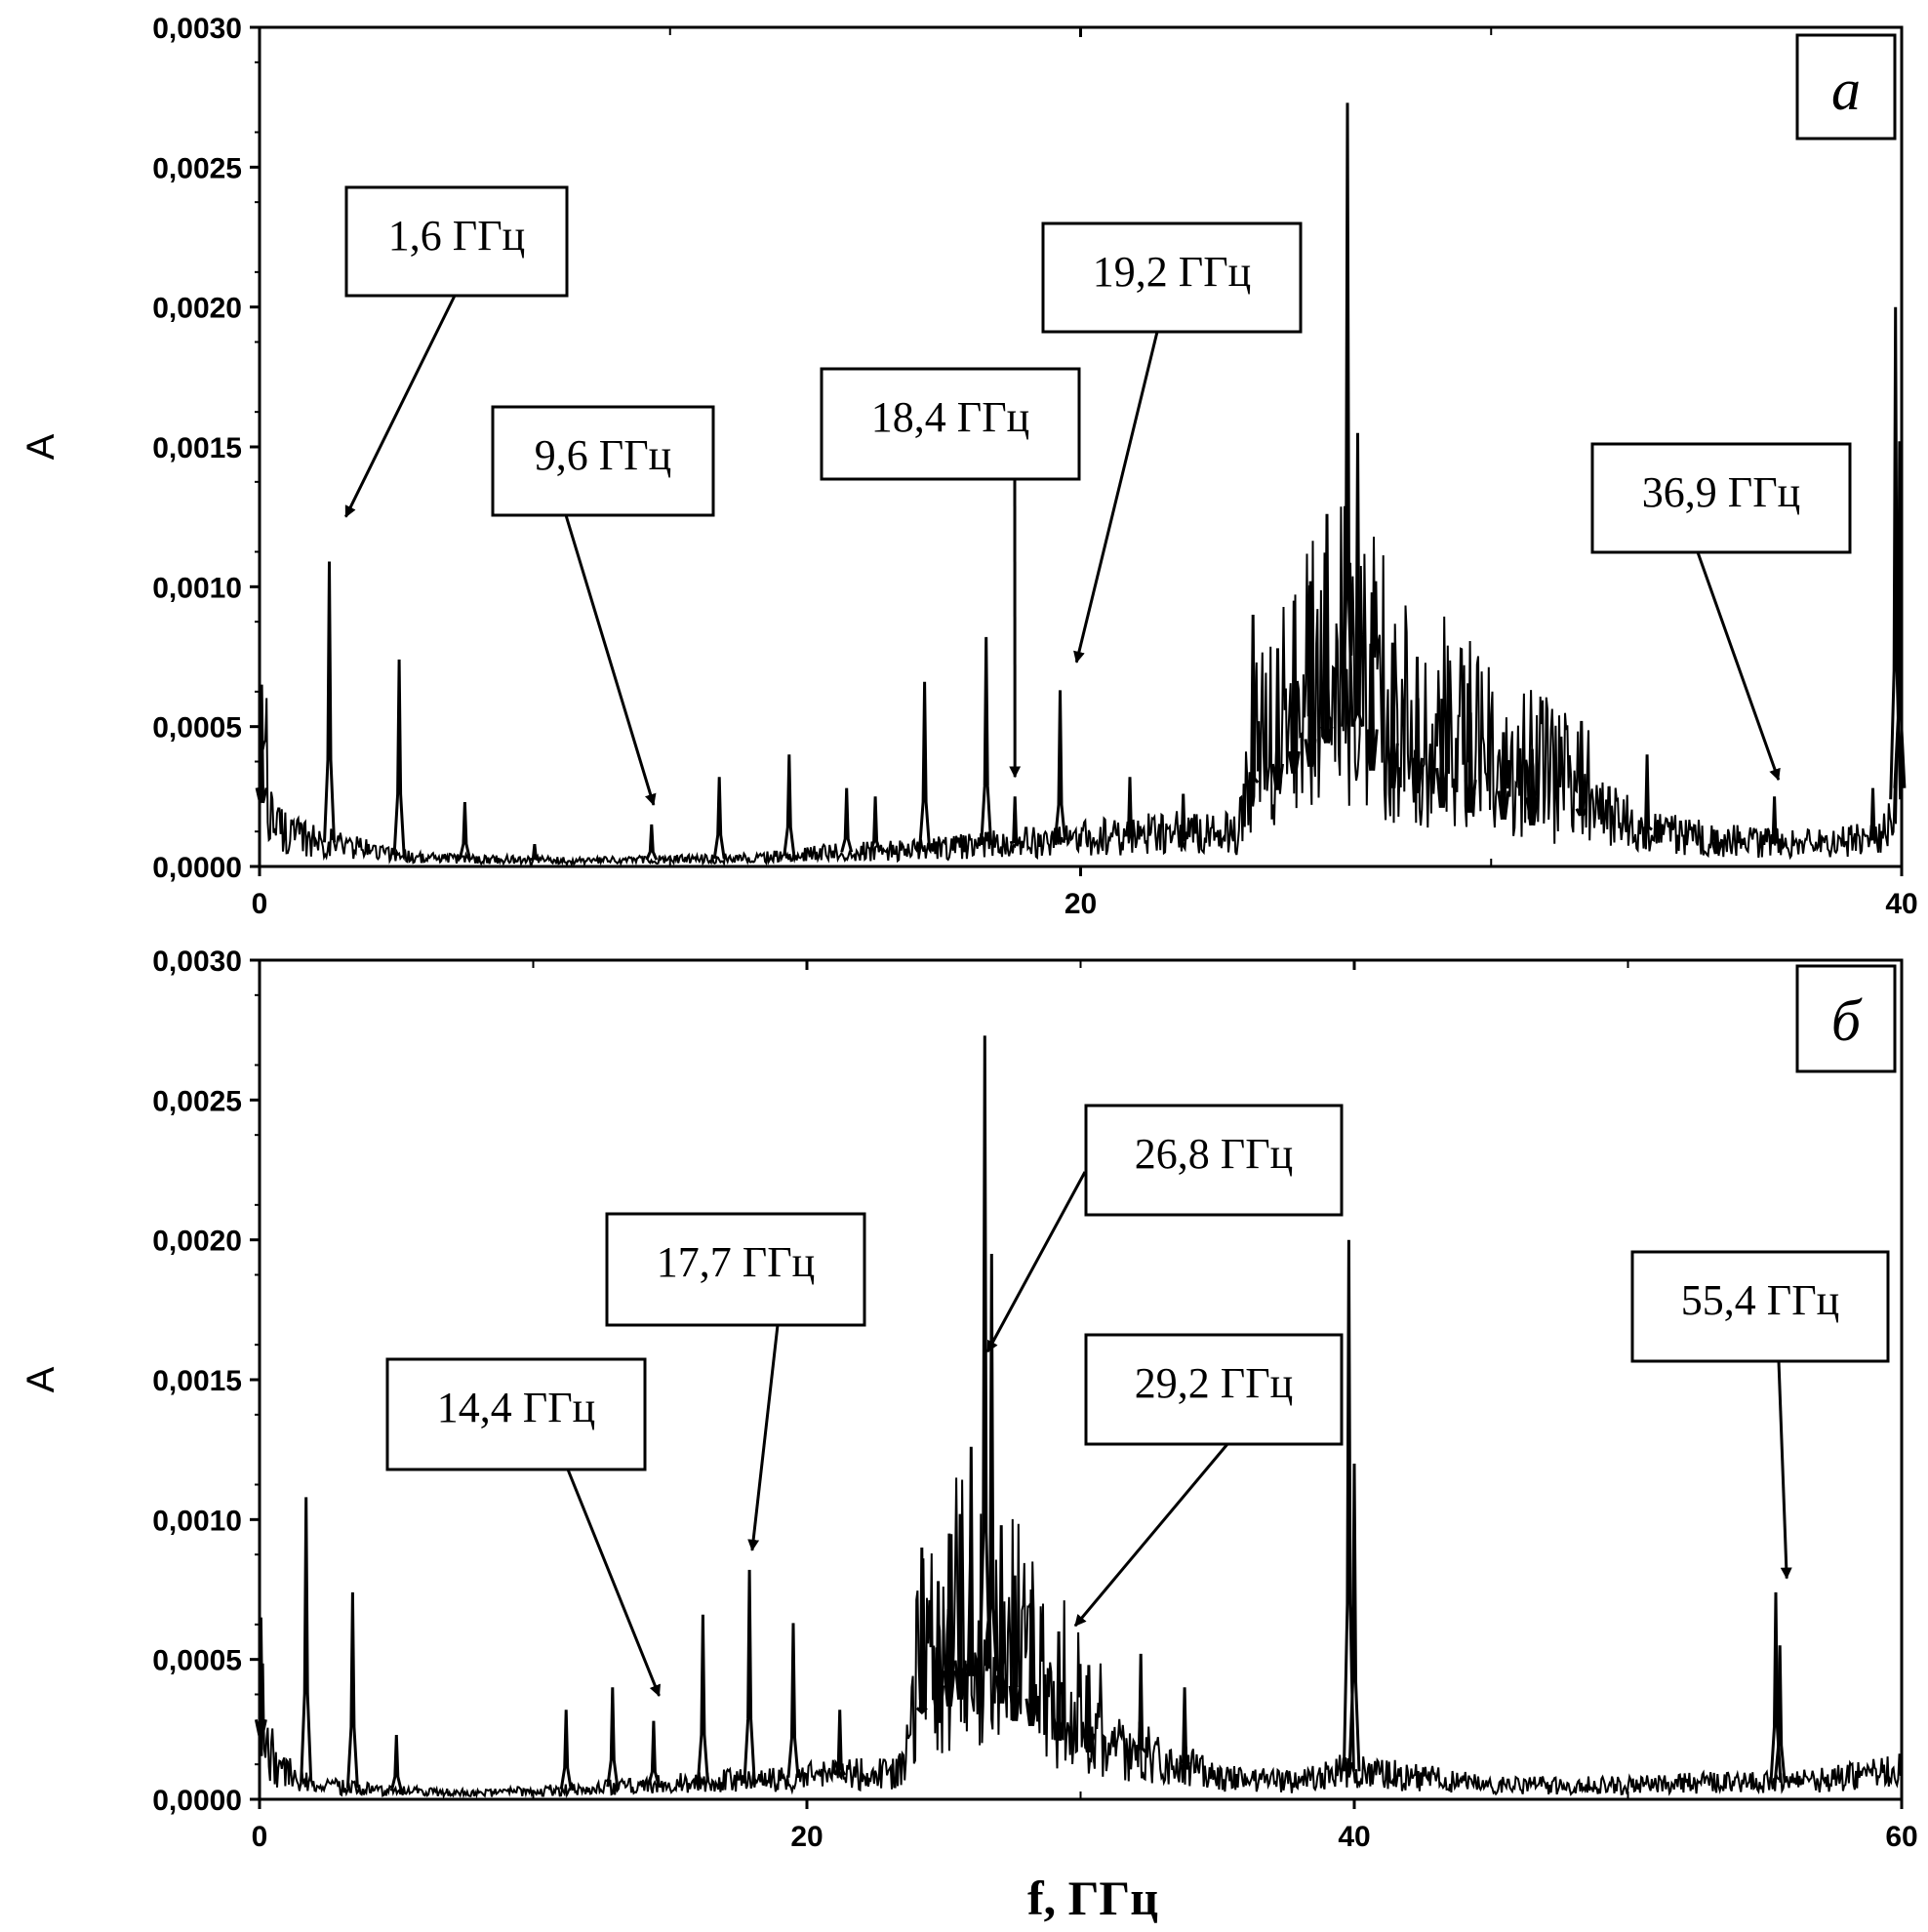 This screenshot has height=1932, width=1928. Describe the element at coordinates (1721, 492) in the screenshot. I see `annotation-label: 36,9 ГГц` at that location.